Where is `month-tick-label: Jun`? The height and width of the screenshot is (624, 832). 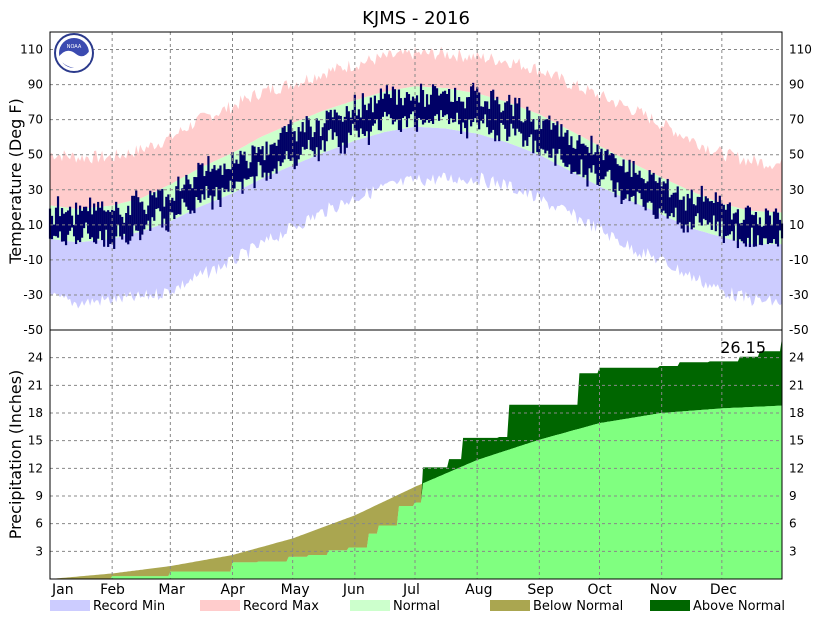 month-tick-label: Jun is located at coordinates (353, 590).